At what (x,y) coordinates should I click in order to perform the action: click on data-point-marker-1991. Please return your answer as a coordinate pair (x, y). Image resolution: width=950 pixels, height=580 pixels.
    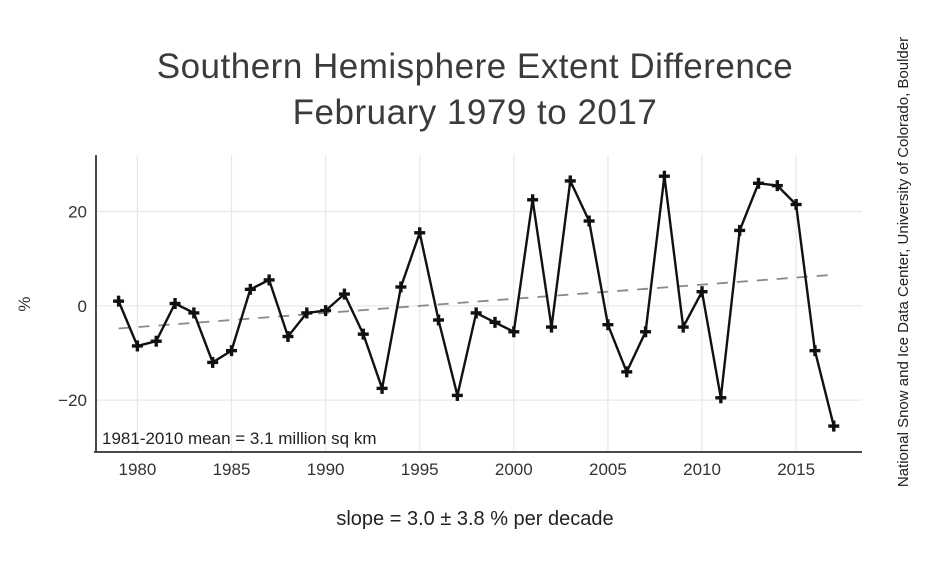
    Looking at the image, I should click on (344, 294).